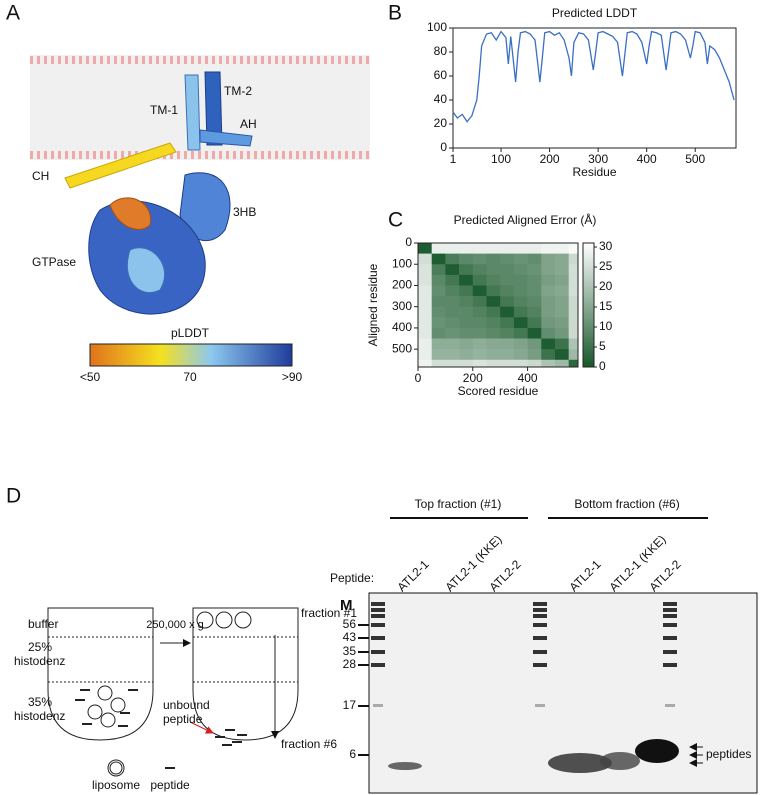  What do you see at coordinates (595, 13) in the screenshot?
I see `chart-title: Predicted LDDT` at bounding box center [595, 13].